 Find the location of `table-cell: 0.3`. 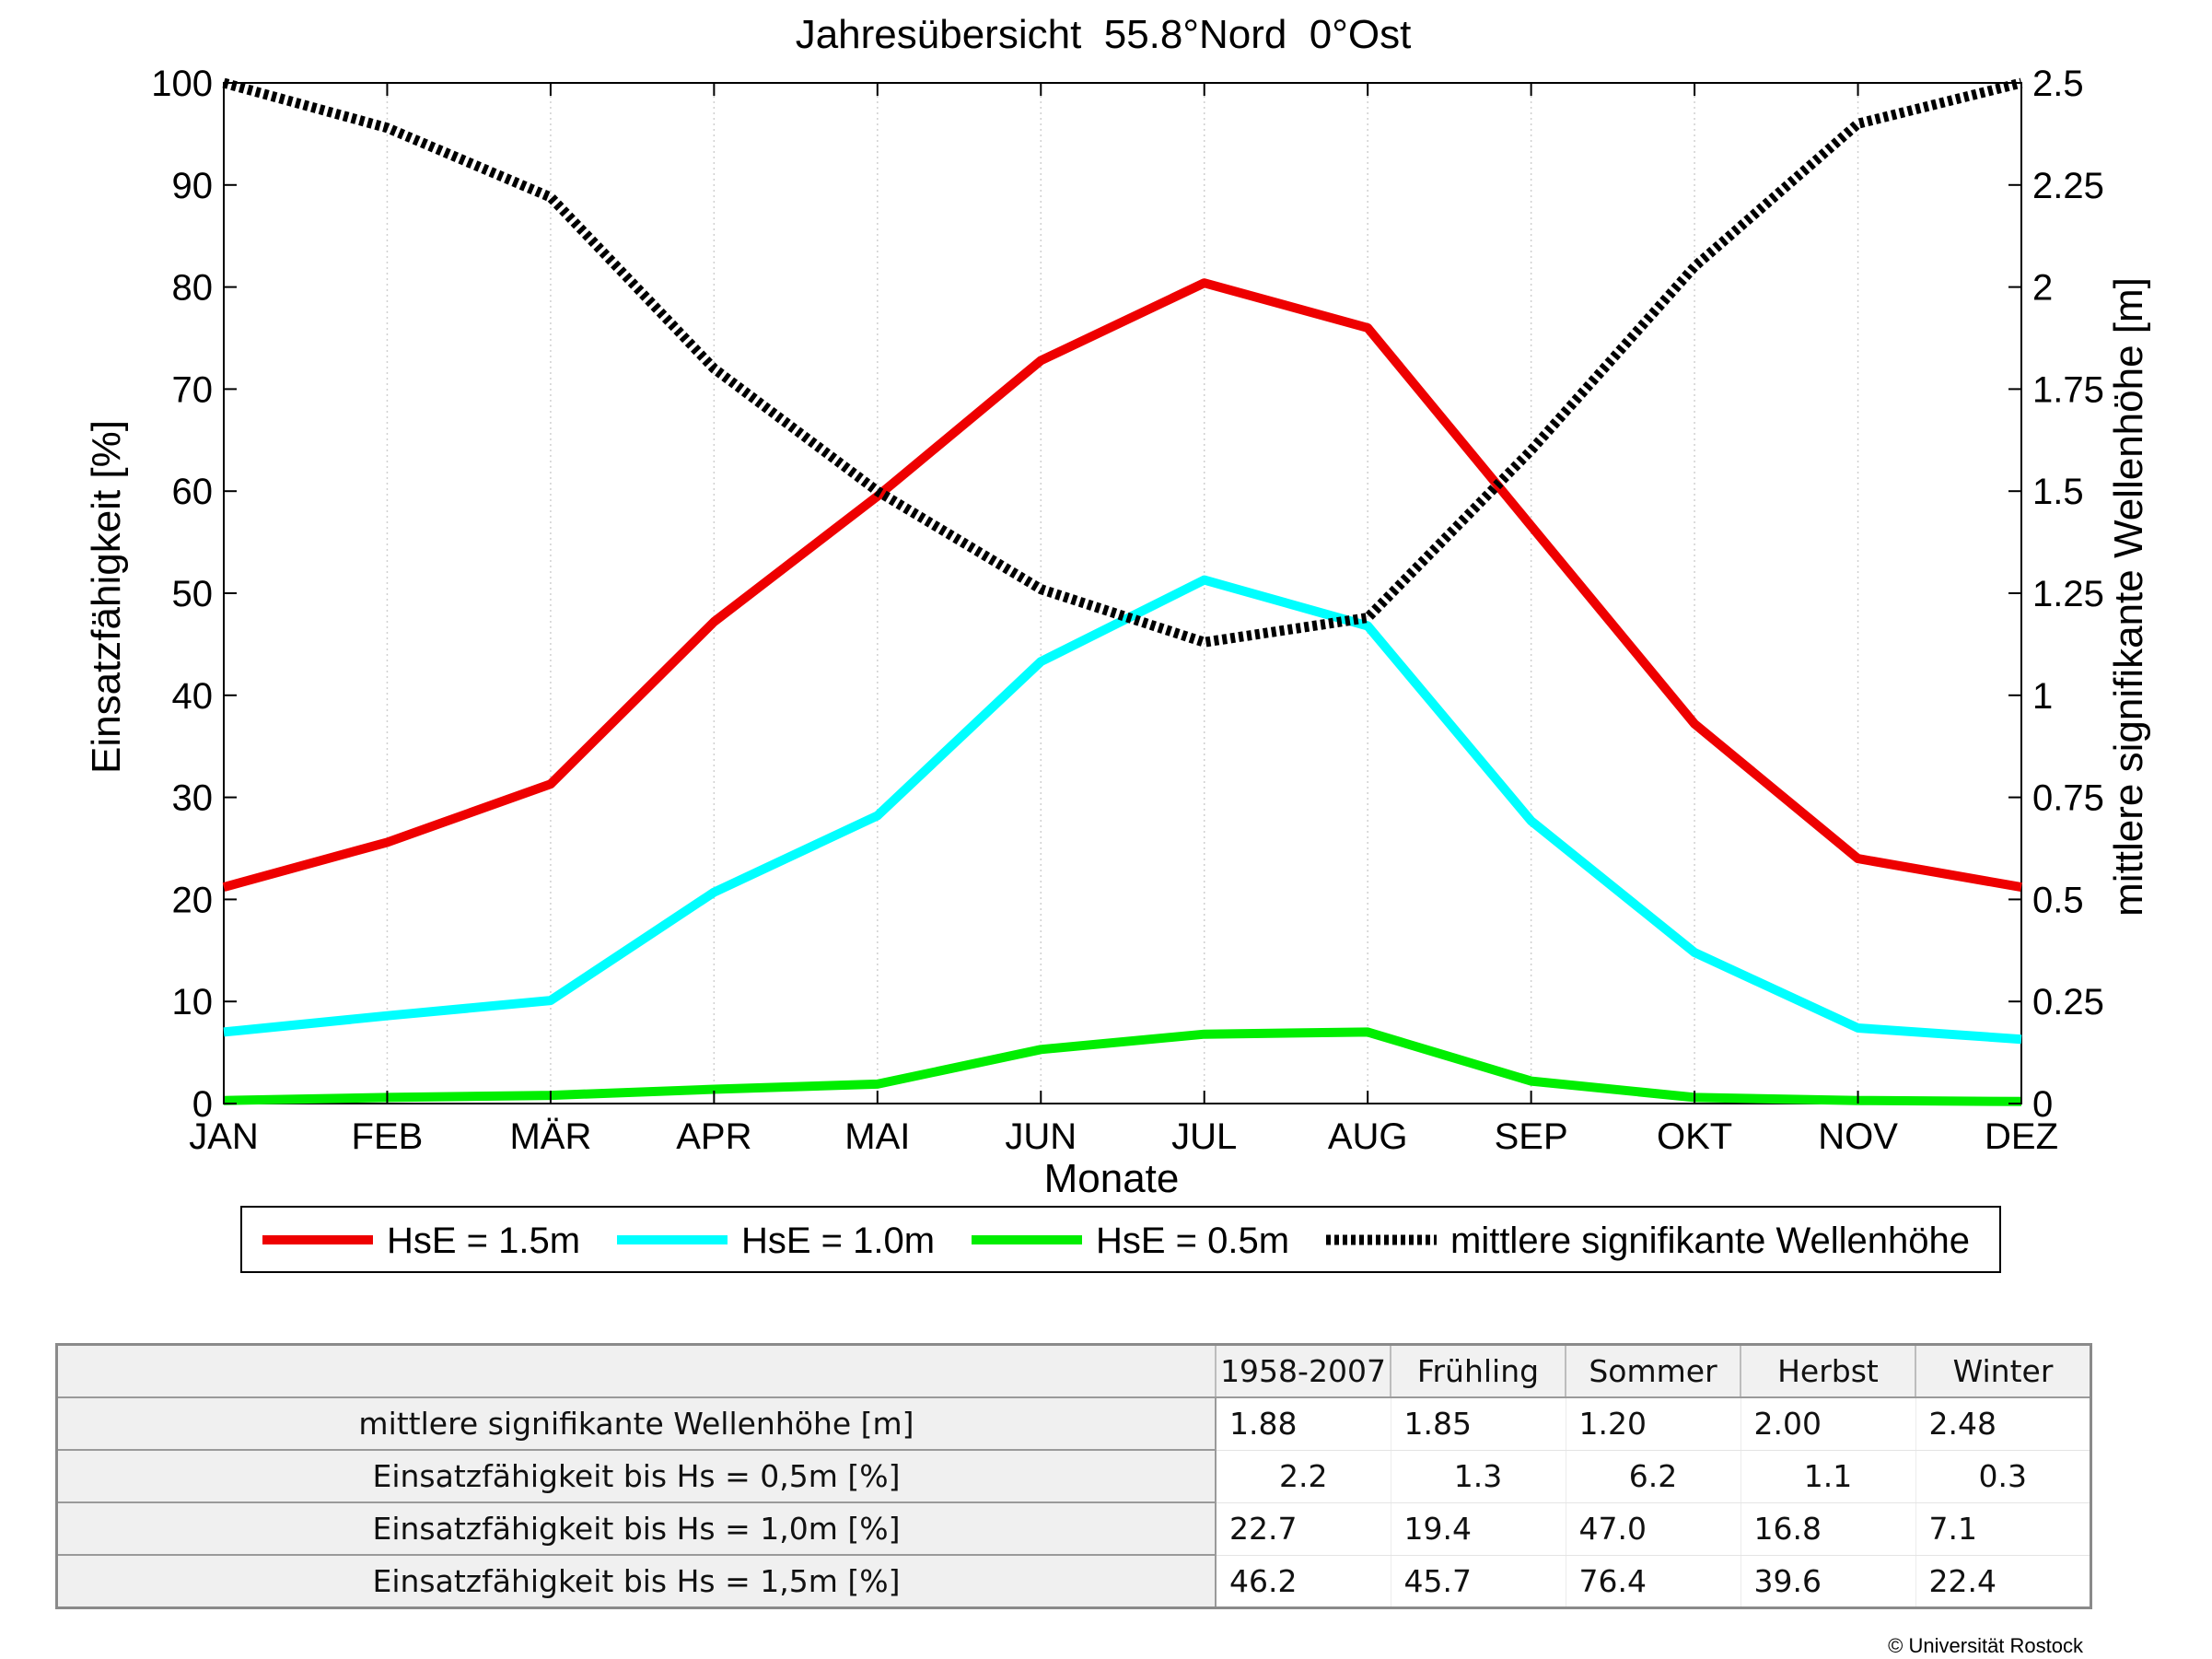

table-cell: 0.3 is located at coordinates (2003, 1476).